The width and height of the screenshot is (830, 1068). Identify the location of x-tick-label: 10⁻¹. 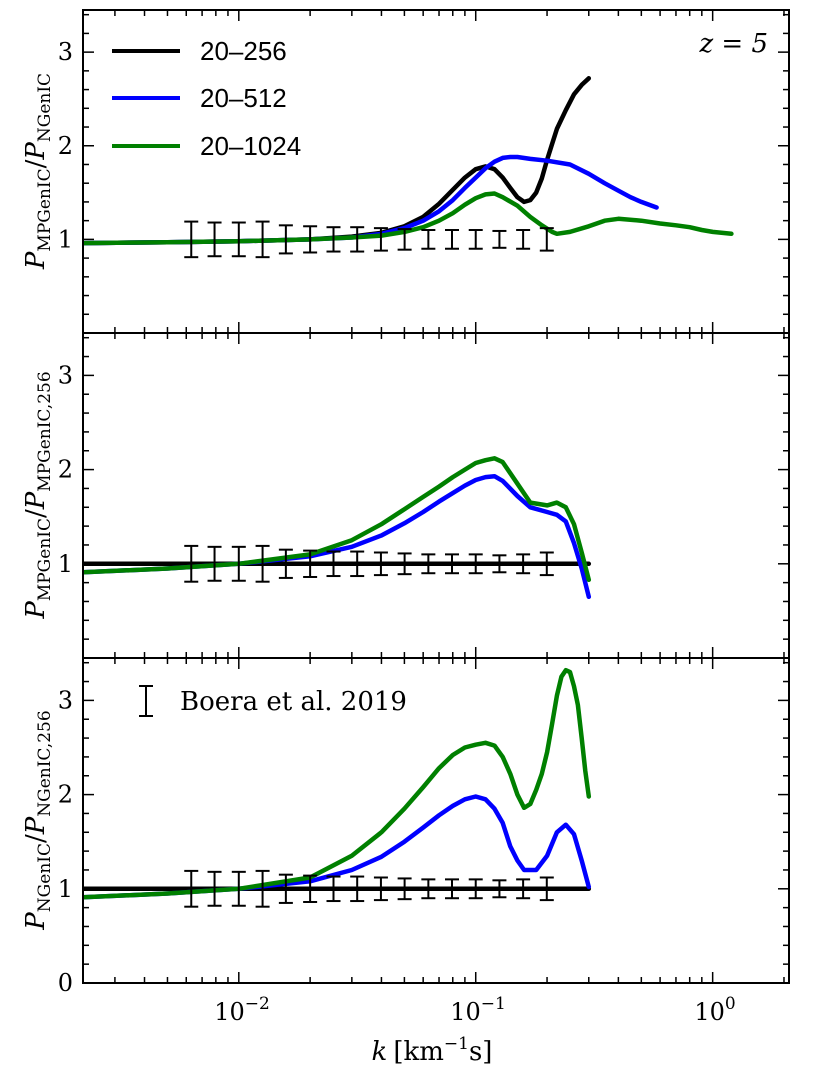
(478, 1010).